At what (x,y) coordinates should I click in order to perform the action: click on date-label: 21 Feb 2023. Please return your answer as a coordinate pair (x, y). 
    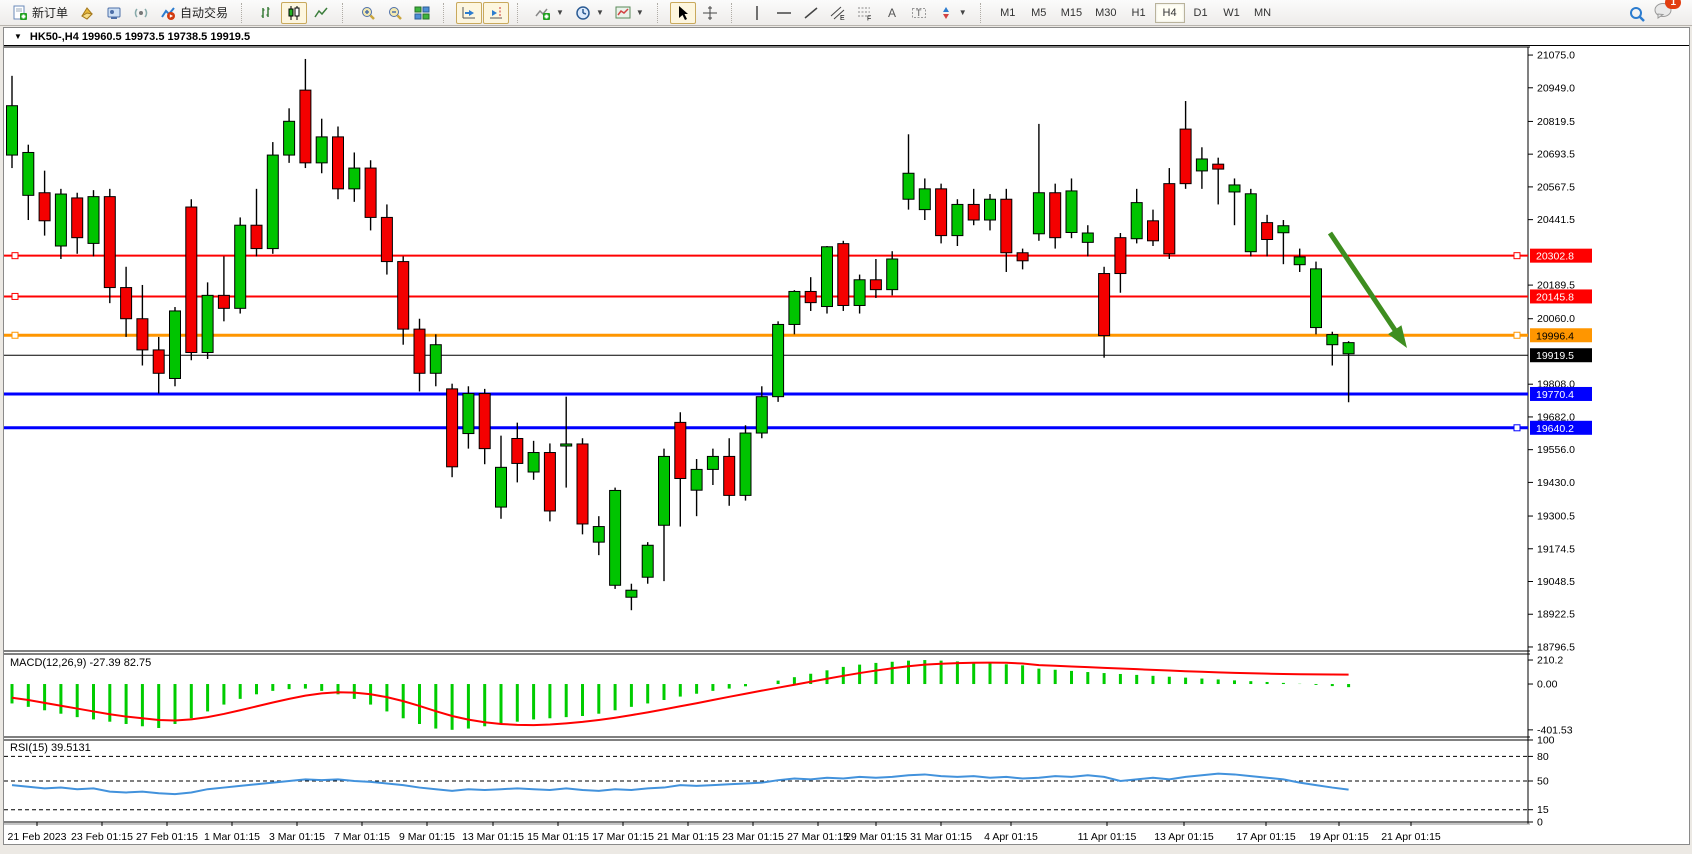
    Looking at the image, I should click on (37, 837).